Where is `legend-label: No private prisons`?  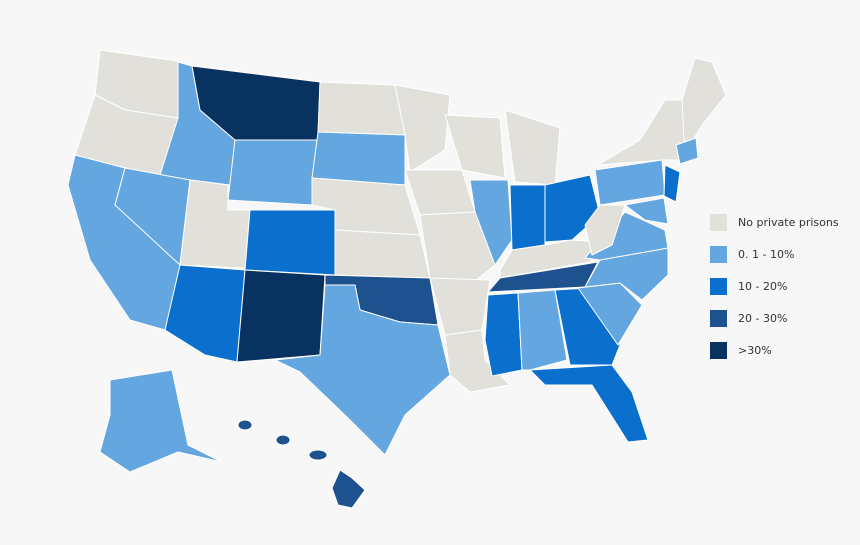 legend-label: No private prisons is located at coordinates (788, 222).